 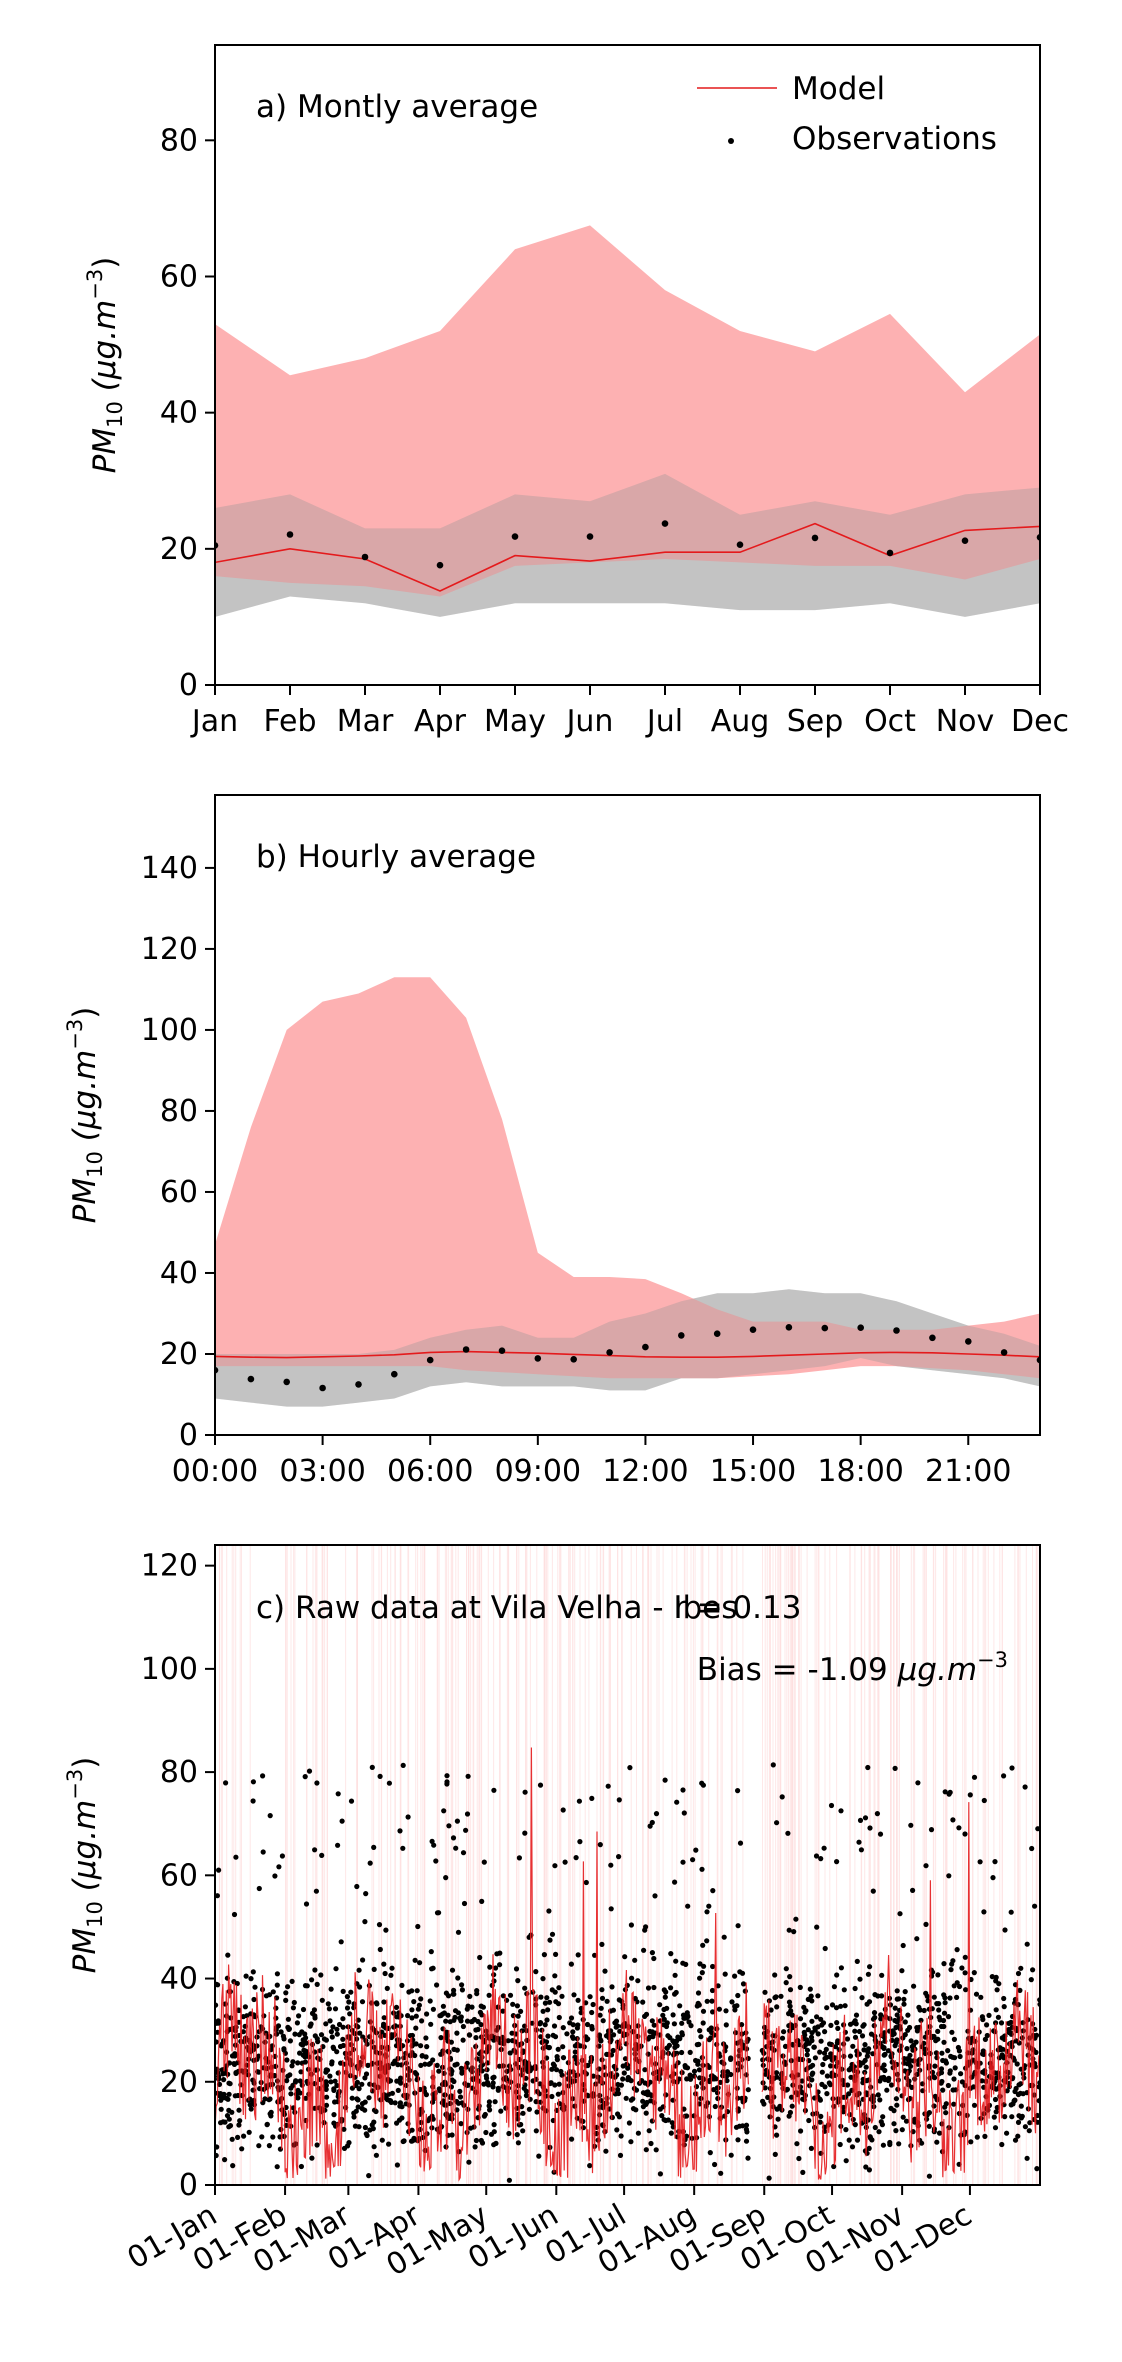 What do you see at coordinates (365, 721) in the screenshot?
I see `monthly-xtick-label: Mar` at bounding box center [365, 721].